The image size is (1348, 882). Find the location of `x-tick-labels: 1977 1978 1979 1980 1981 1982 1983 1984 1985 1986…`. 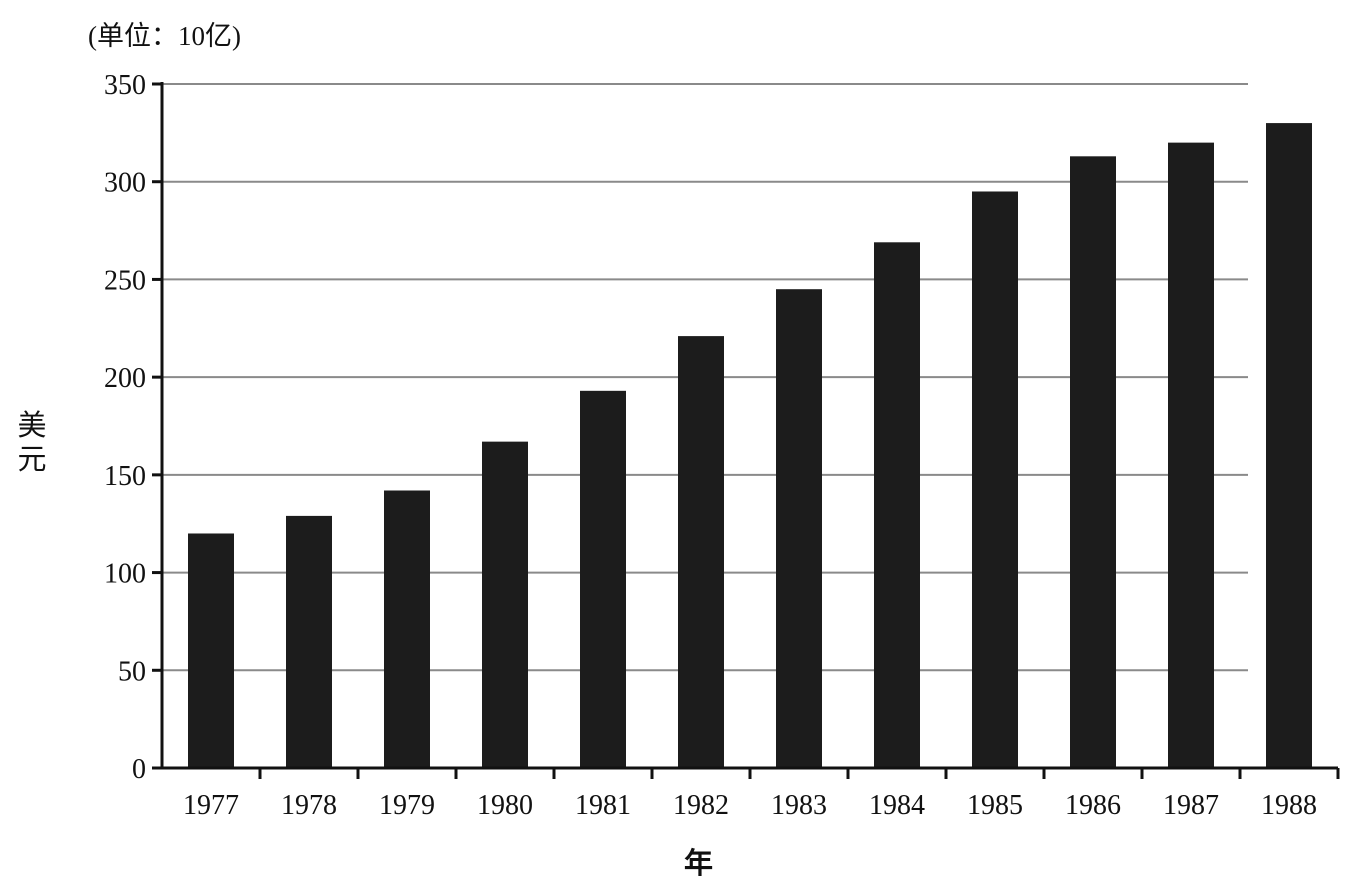

x-tick-labels: 1977 1978 1979 1980 1981 1982 1983 1984 1985 1986… is located at coordinates (750, 805).